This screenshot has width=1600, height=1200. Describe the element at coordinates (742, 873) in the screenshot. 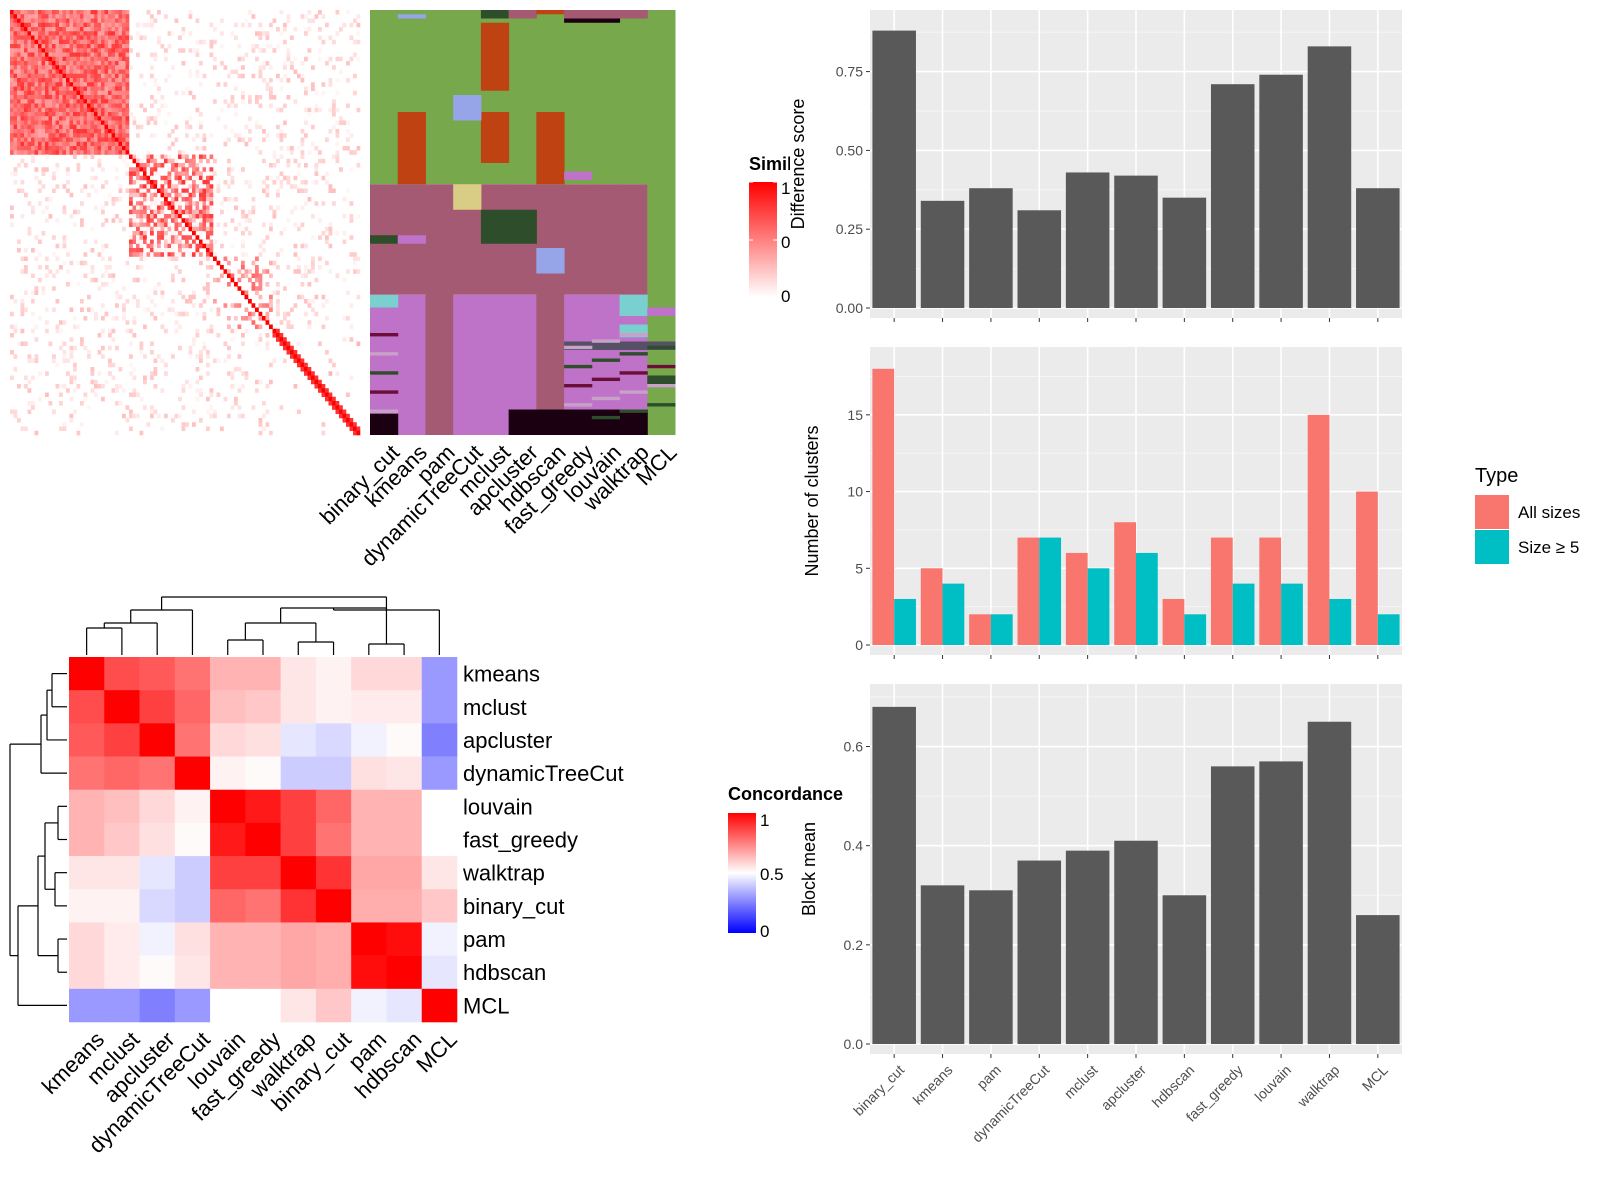

I see `concordance-legend-bar` at that location.